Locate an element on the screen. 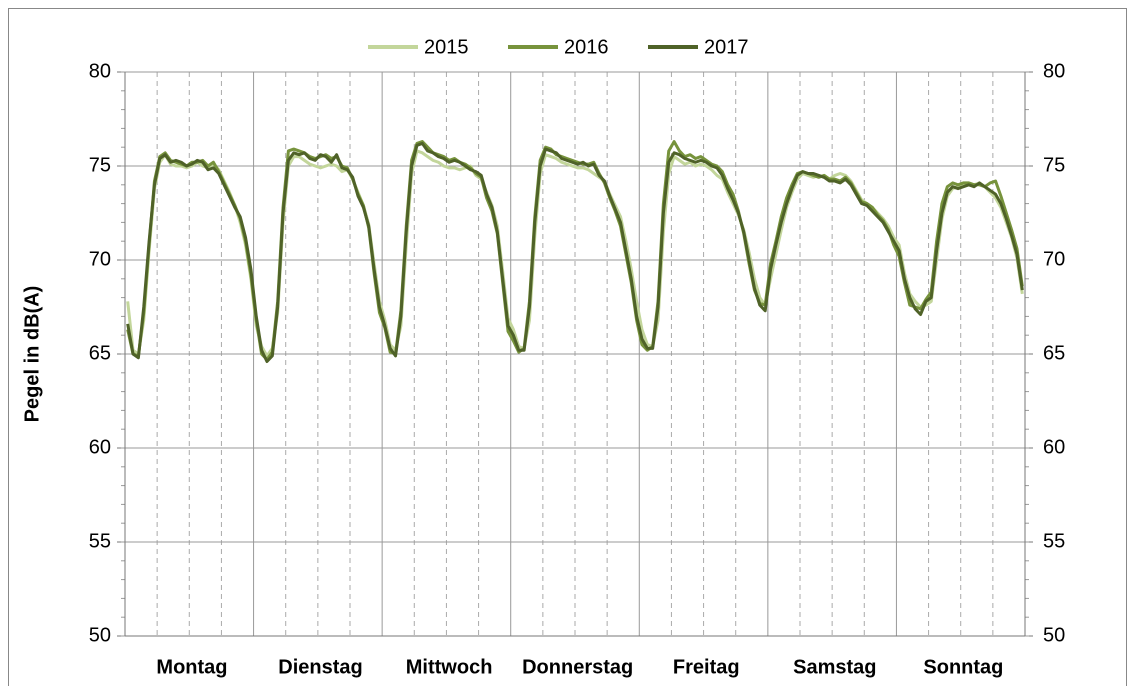 Image resolution: width=1135 pixels, height=686 pixels. y-tick-label: 75 is located at coordinates (100, 165).